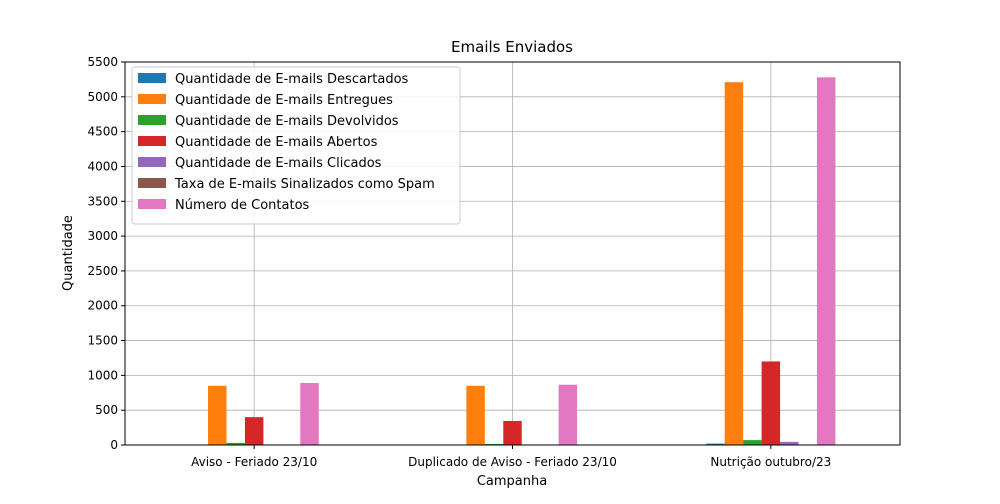  What do you see at coordinates (304, 184) in the screenshot?
I see `legend-label: Taxa de E-mails Sinalizados como Spam` at bounding box center [304, 184].